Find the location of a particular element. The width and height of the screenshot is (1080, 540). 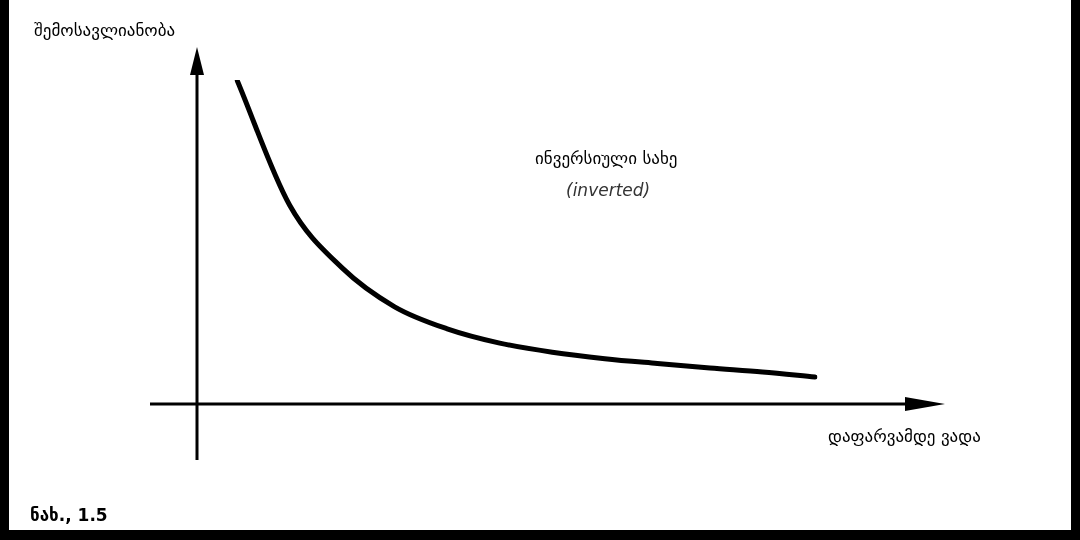

y-axis-title: შემოსავლიანობა is located at coordinates (105, 30).